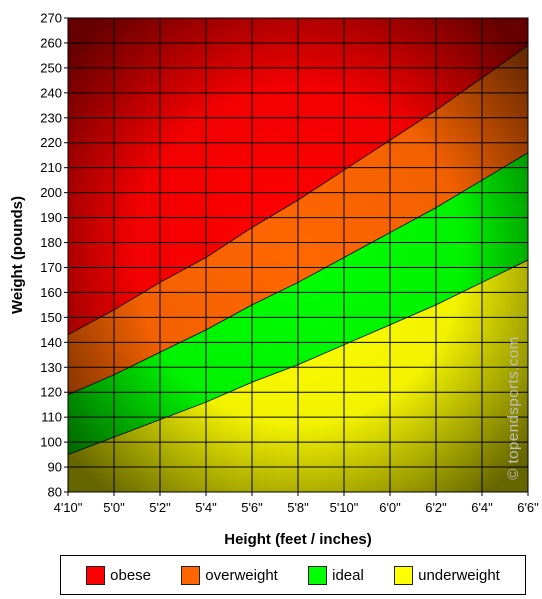  I want to click on x-tick-label: 5'0", so click(114, 507).